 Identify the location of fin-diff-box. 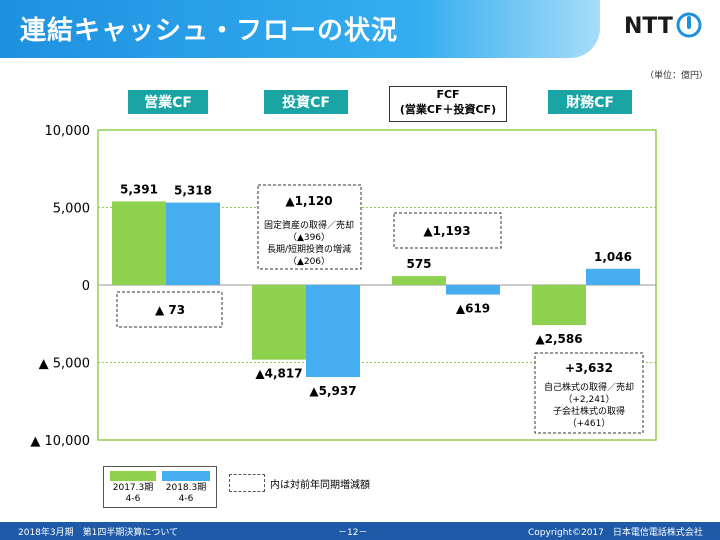
(589, 393).